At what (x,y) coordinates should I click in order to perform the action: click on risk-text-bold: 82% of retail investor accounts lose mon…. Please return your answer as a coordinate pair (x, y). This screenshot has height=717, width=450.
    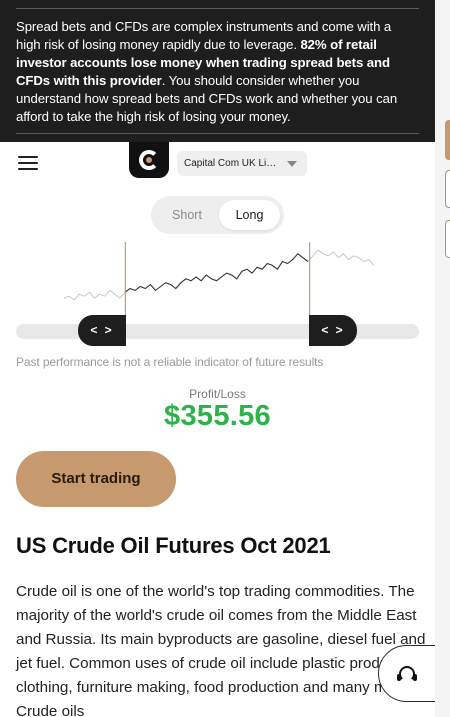
    Looking at the image, I should click on (203, 62).